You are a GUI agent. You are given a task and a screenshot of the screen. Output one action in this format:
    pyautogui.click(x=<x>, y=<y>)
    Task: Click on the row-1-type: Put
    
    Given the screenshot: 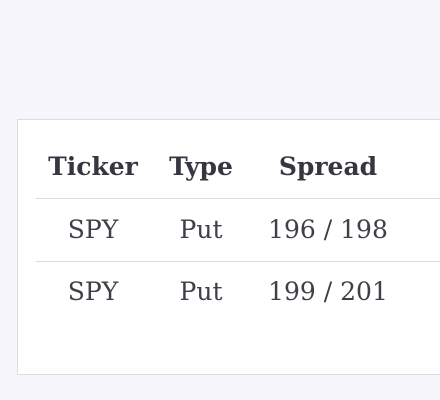 What is the action you would take?
    pyautogui.click(x=201, y=229)
    